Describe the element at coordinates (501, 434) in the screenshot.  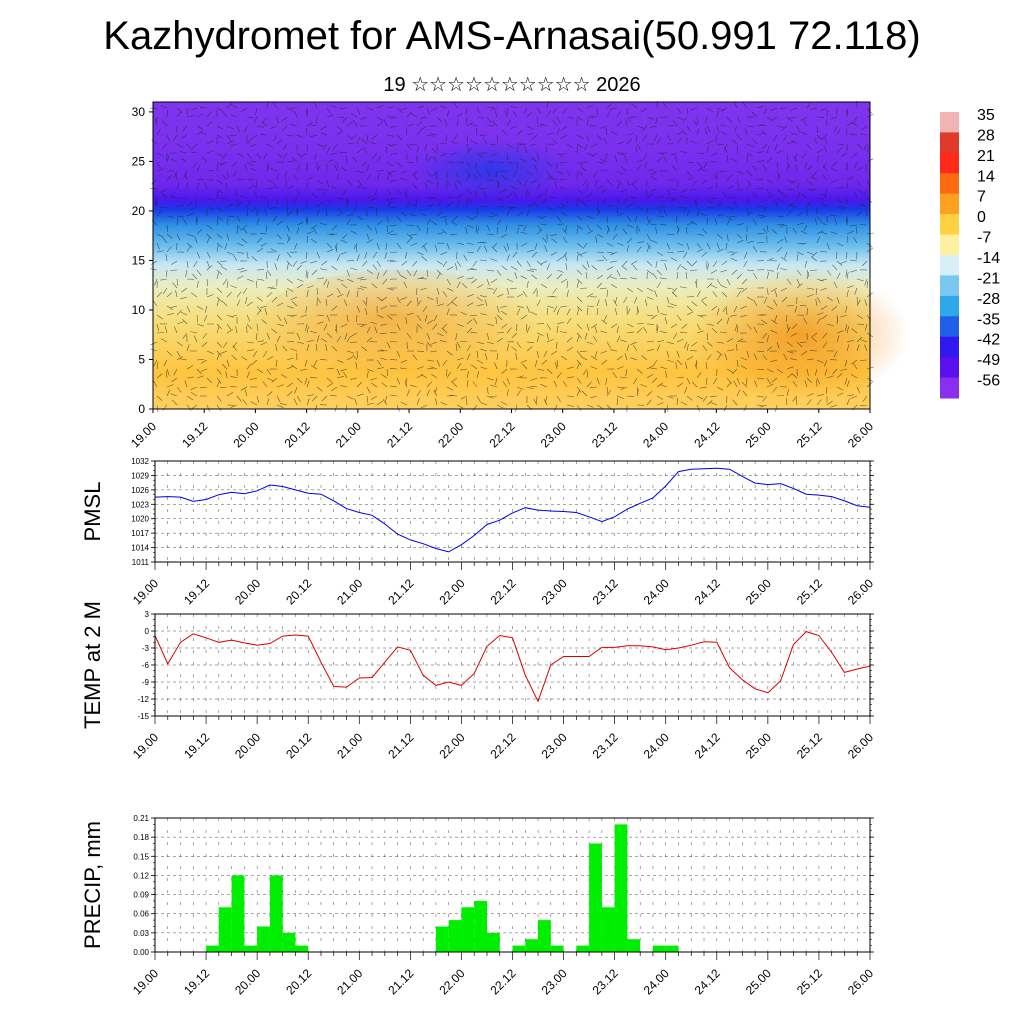
I see `heatmap-x-tick: 22.12` at that location.